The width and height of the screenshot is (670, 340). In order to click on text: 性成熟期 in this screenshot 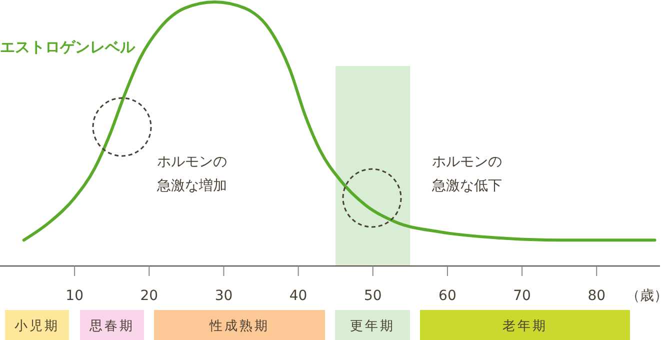, I will do `click(239, 326)`.